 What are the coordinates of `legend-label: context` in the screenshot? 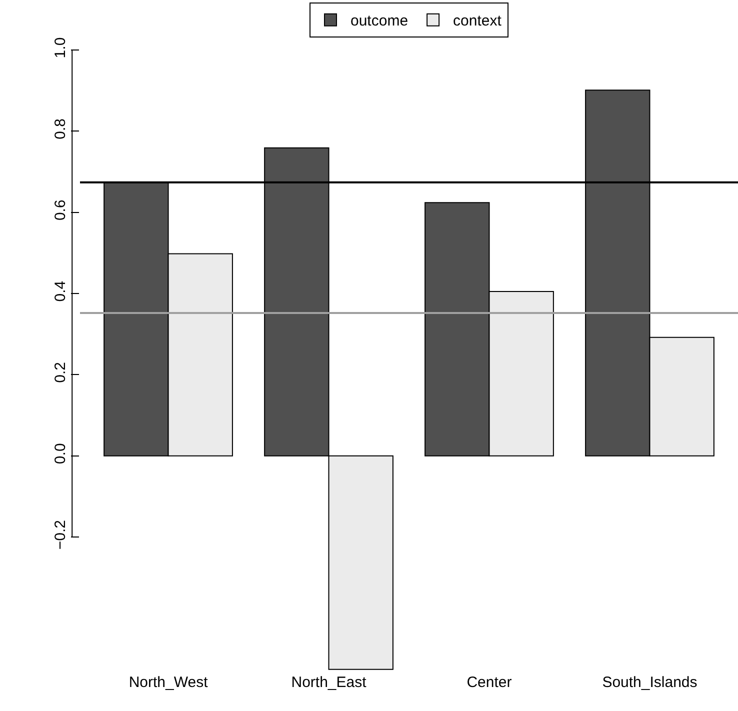 It's located at (477, 21).